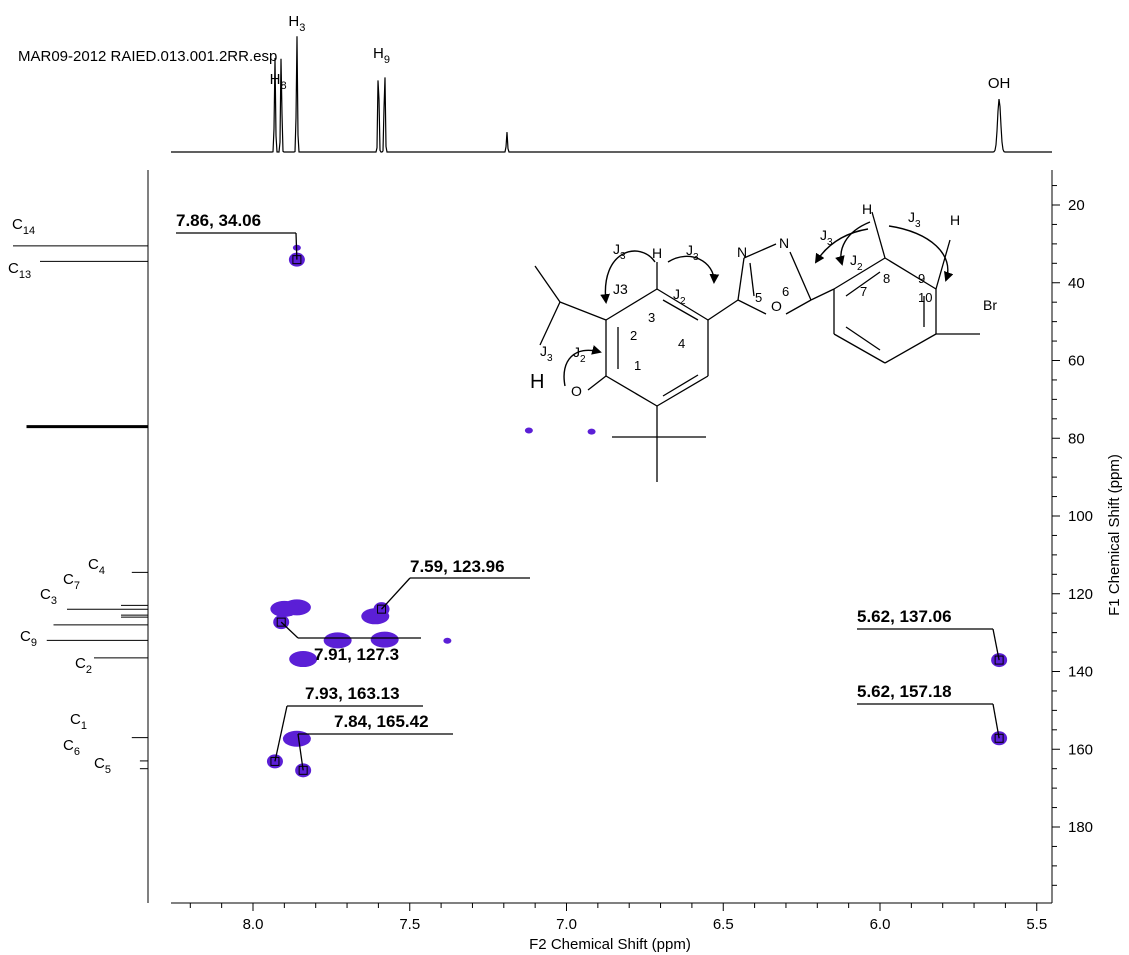 Image resolution: width=1129 pixels, height=955 pixels. What do you see at coordinates (1076, 283) in the screenshot?
I see `y-tick-label: 40` at bounding box center [1076, 283].